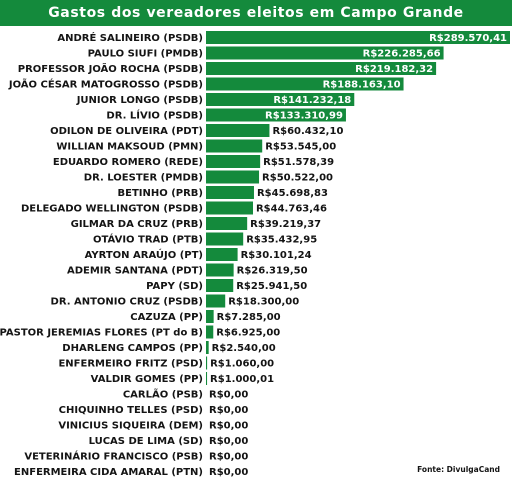 This screenshot has width=512, height=480. Describe the element at coordinates (263, 302) in the screenshot. I see `value-label: R$18.300,00` at that location.